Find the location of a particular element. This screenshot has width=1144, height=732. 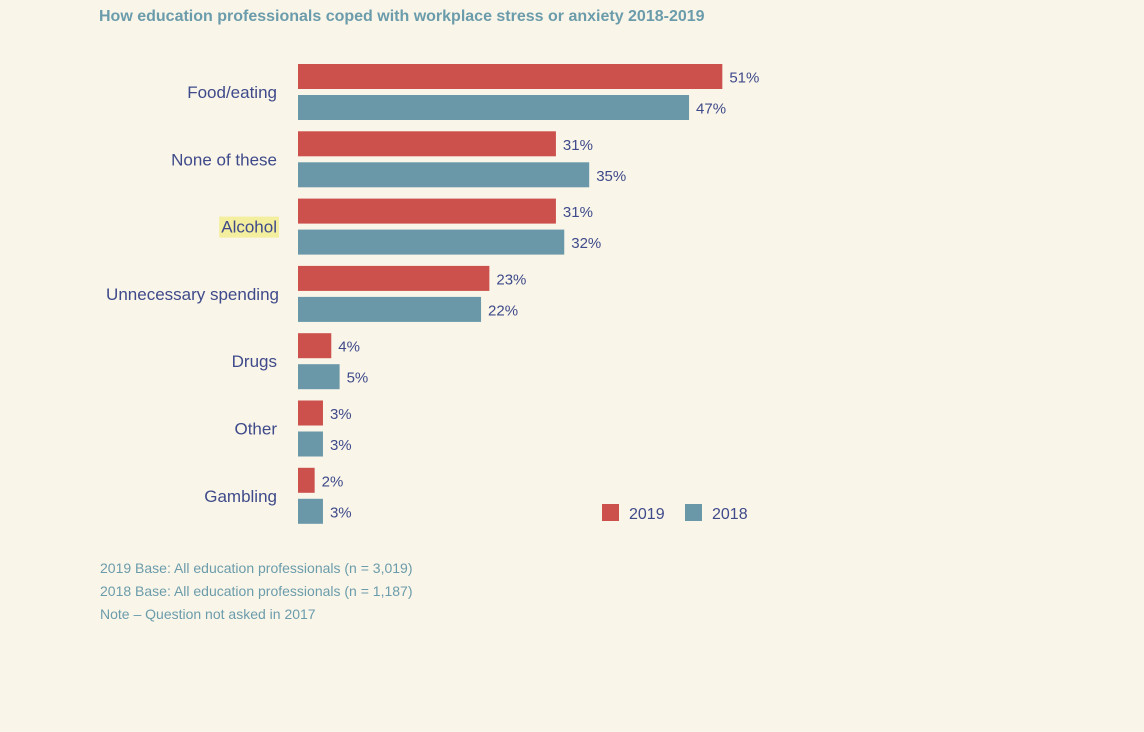

bar-2019-other is located at coordinates (310, 413).